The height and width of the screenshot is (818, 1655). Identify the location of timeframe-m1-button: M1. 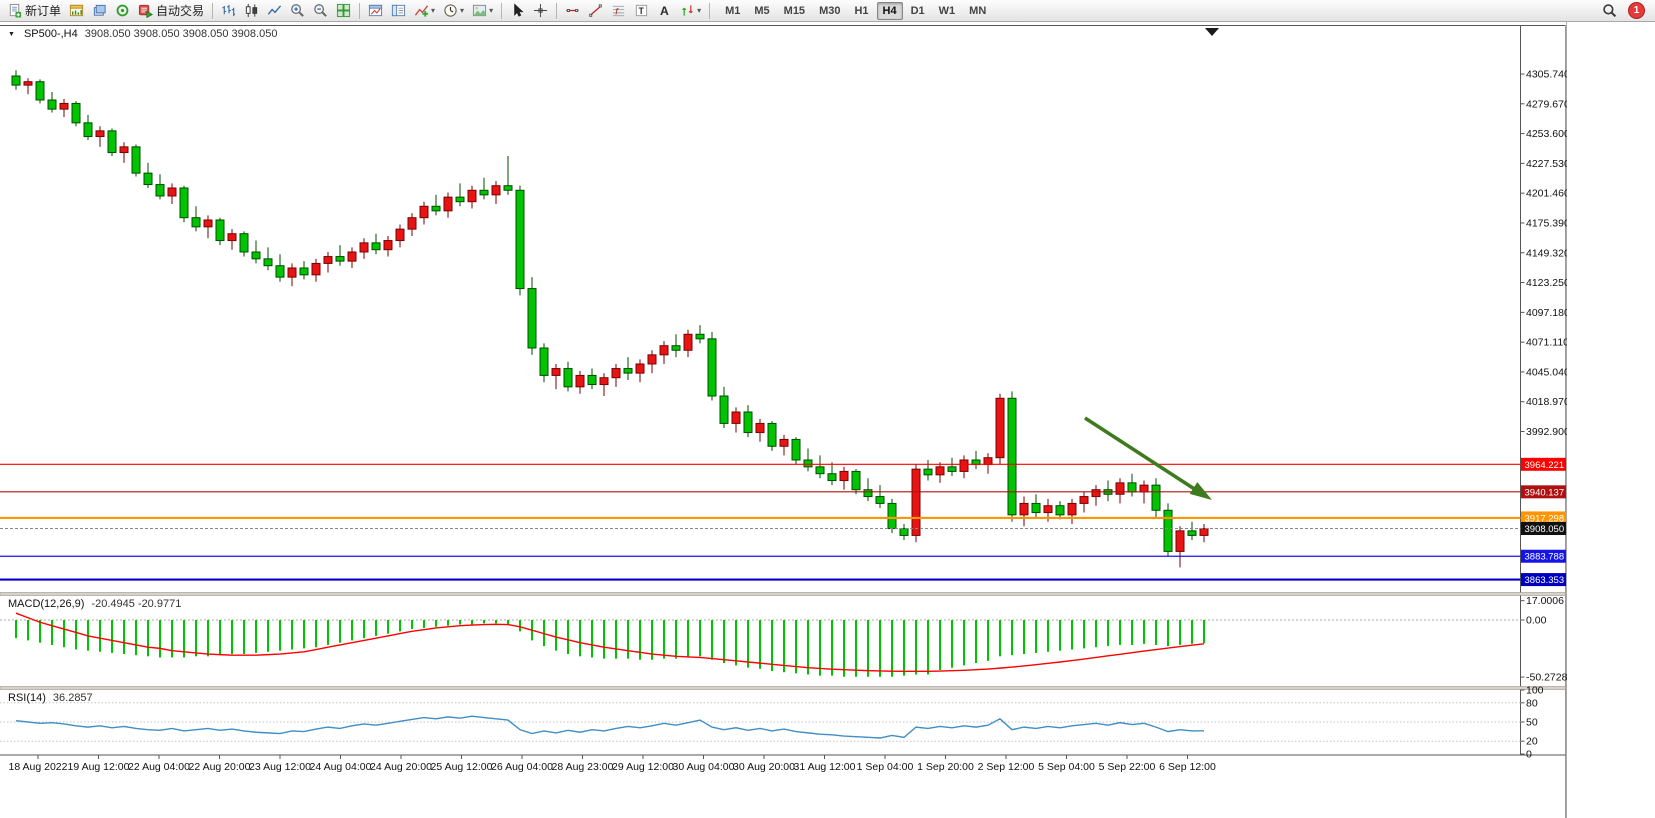
(733, 10).